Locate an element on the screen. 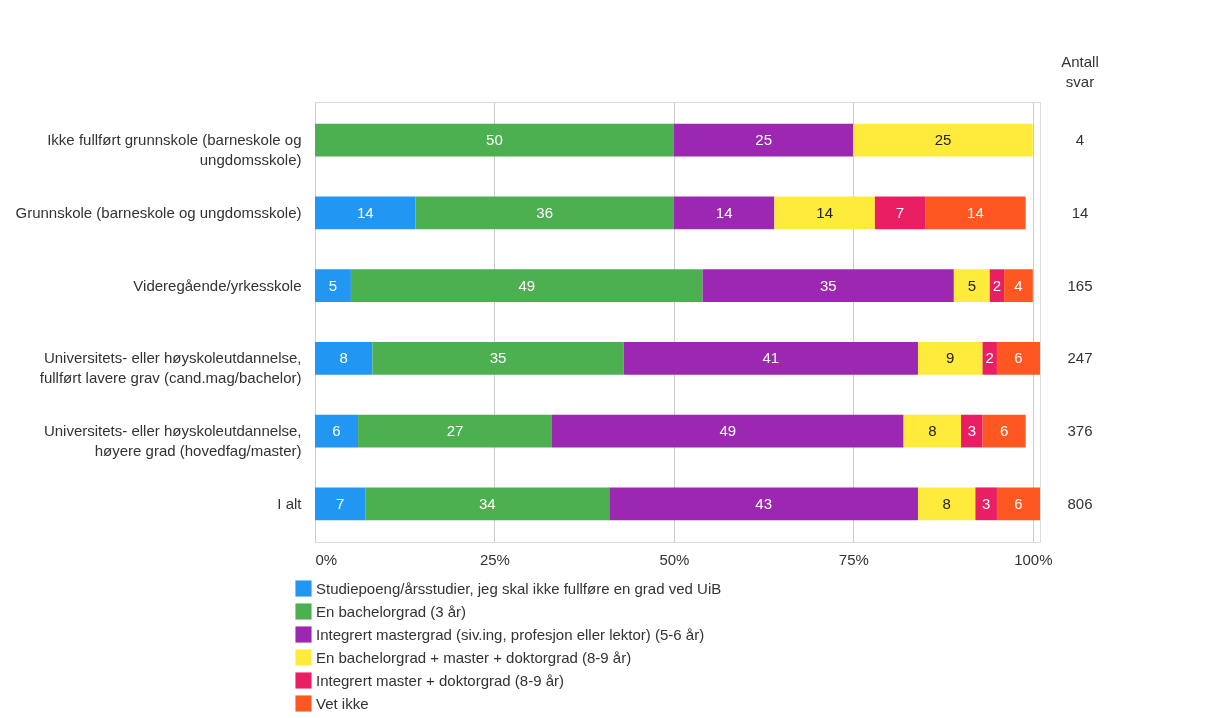 The image size is (1212, 718). data-label: 43 is located at coordinates (763, 503).